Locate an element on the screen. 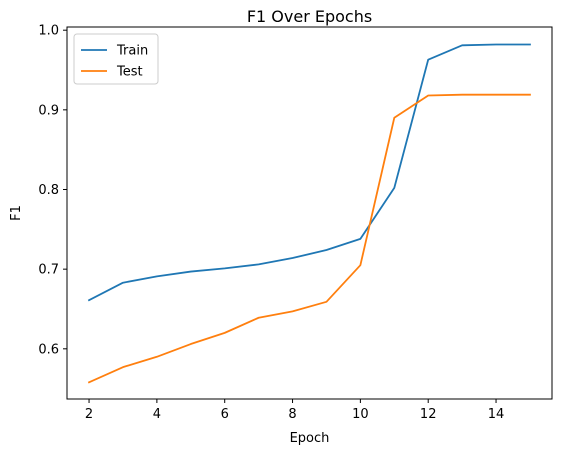  legend: Train Test is located at coordinates (116, 59).